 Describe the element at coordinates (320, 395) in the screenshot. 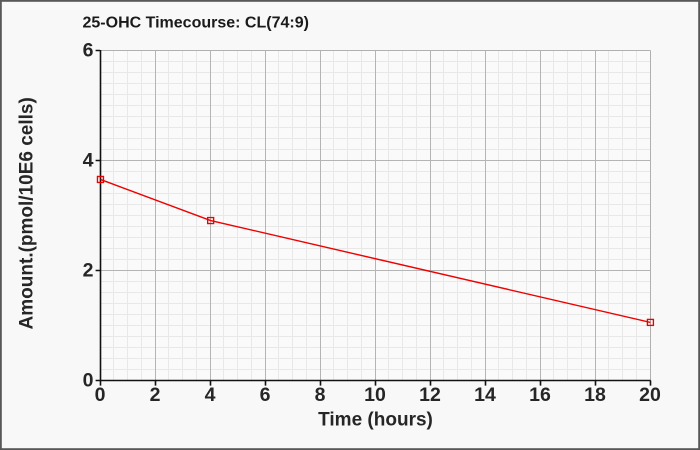

I see `svg-text: 8` at that location.